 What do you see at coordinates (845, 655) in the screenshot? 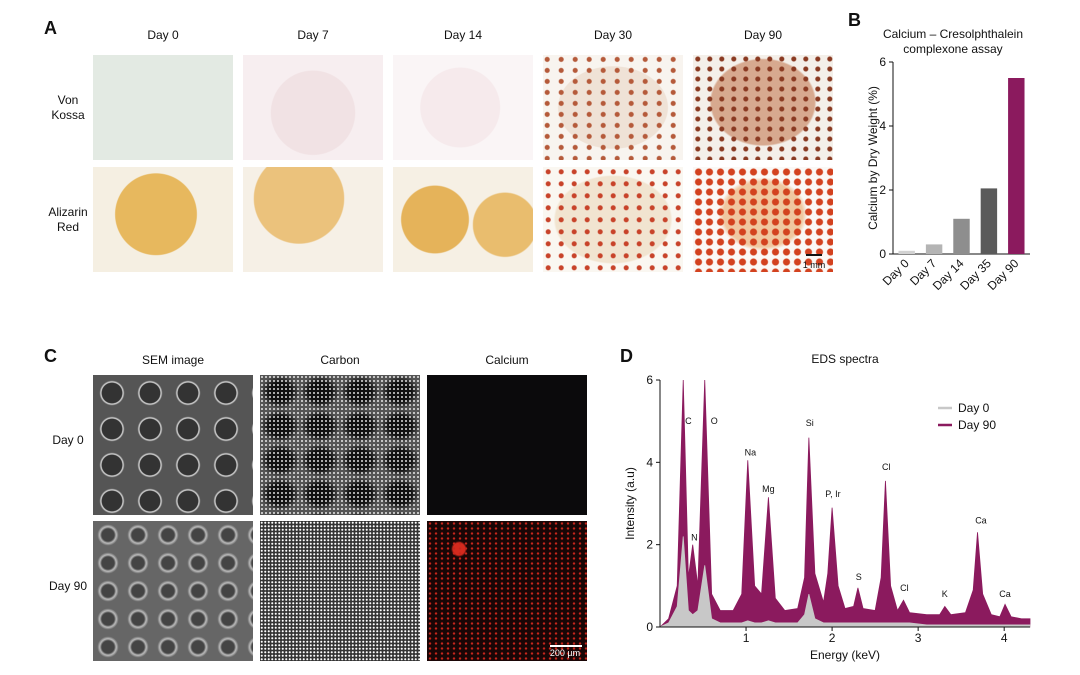
I see `x-axis-label: Energy (keV)` at bounding box center [845, 655].